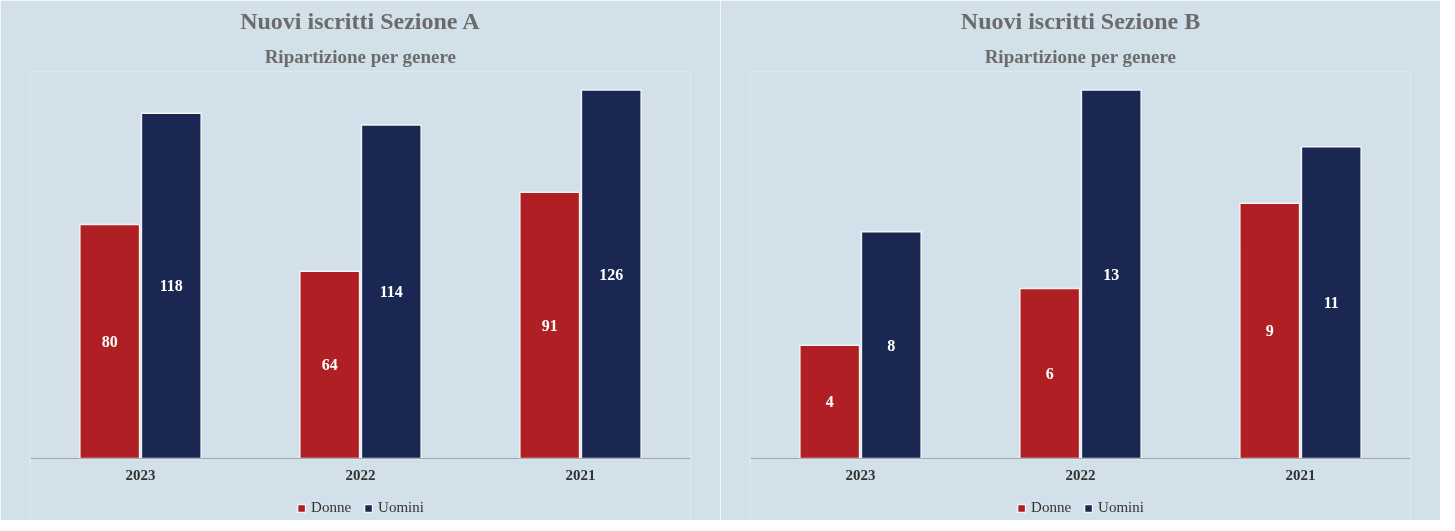  I want to click on data-label: 80, so click(109, 342).